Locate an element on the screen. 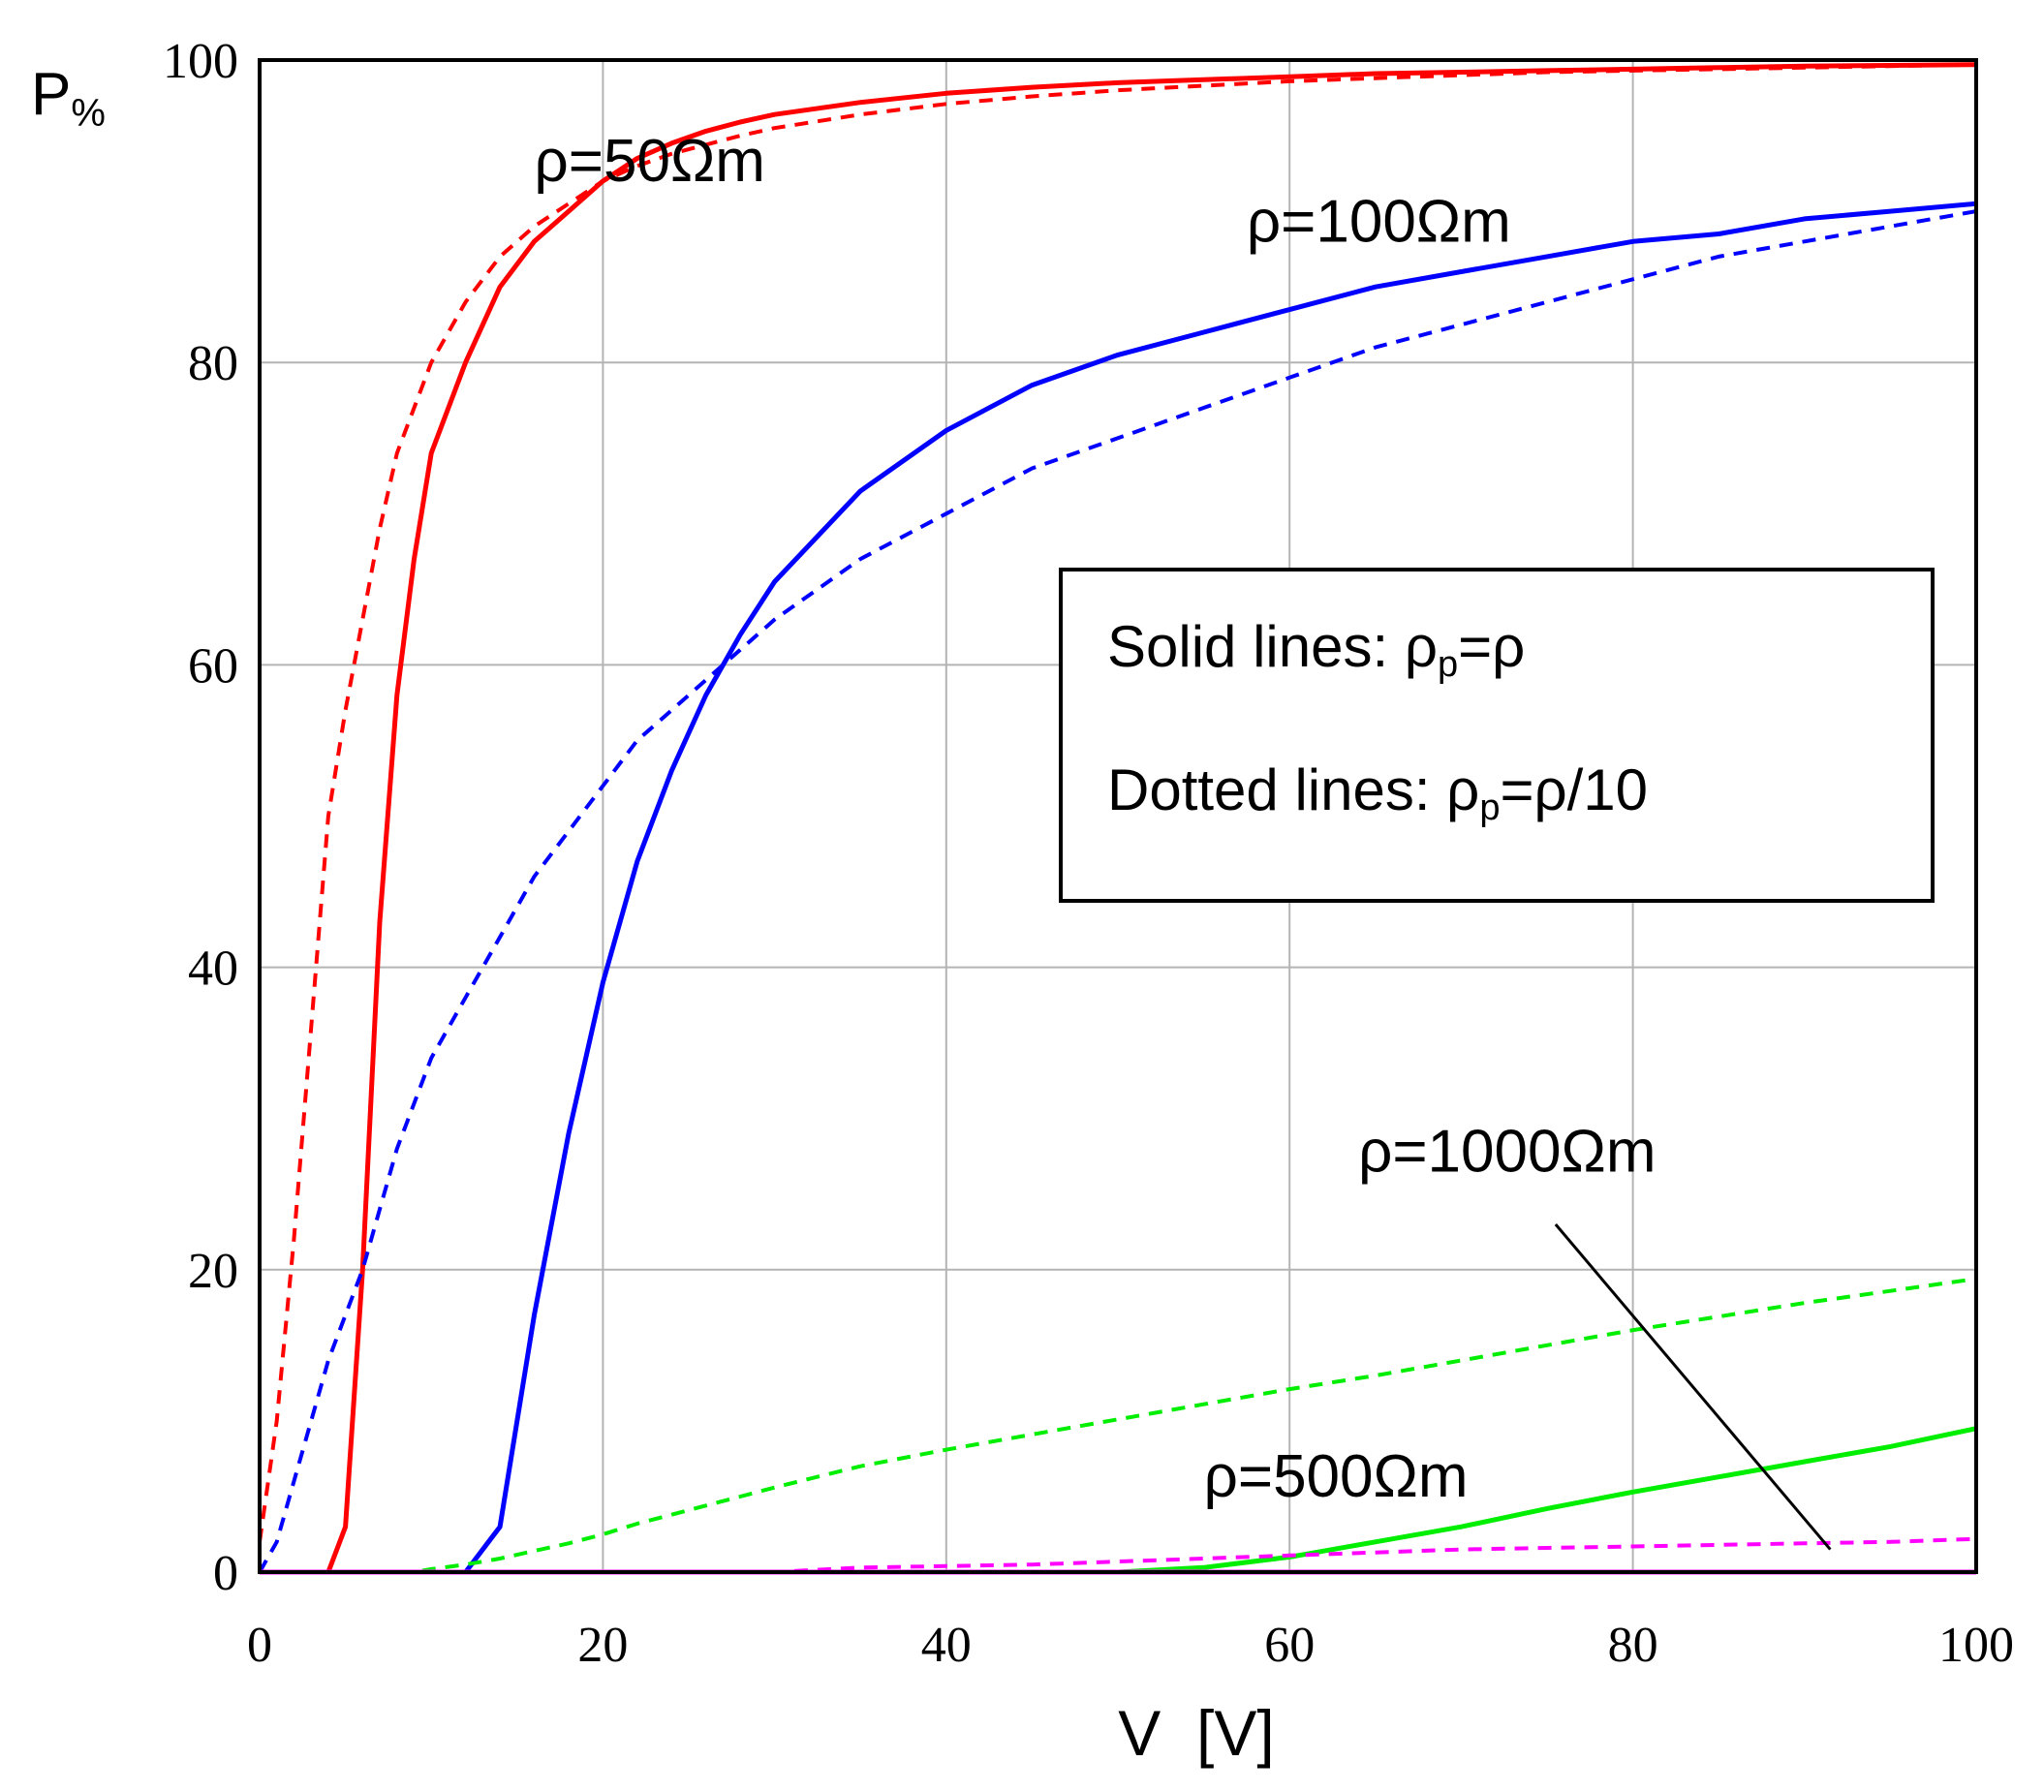  y-tick-label: 80 is located at coordinates (213, 363).